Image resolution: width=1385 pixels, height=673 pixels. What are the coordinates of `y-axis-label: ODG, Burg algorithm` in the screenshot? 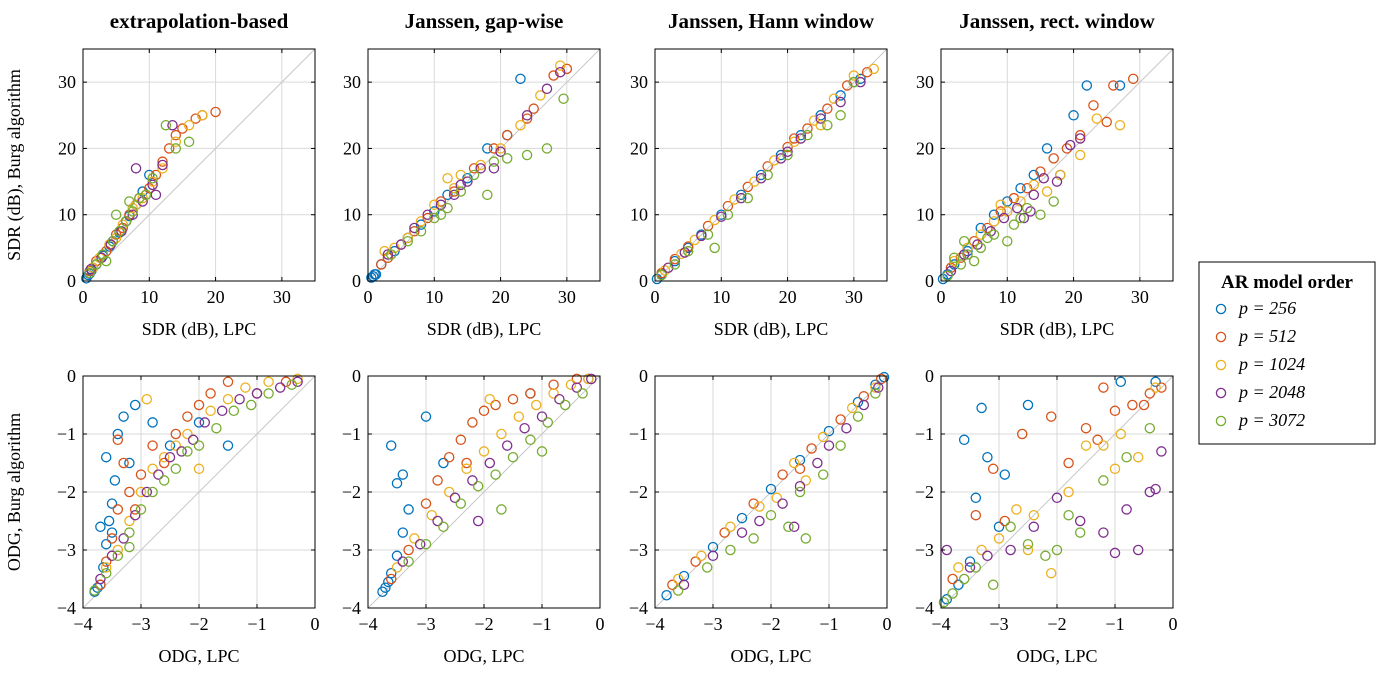 It's located at (14, 492).